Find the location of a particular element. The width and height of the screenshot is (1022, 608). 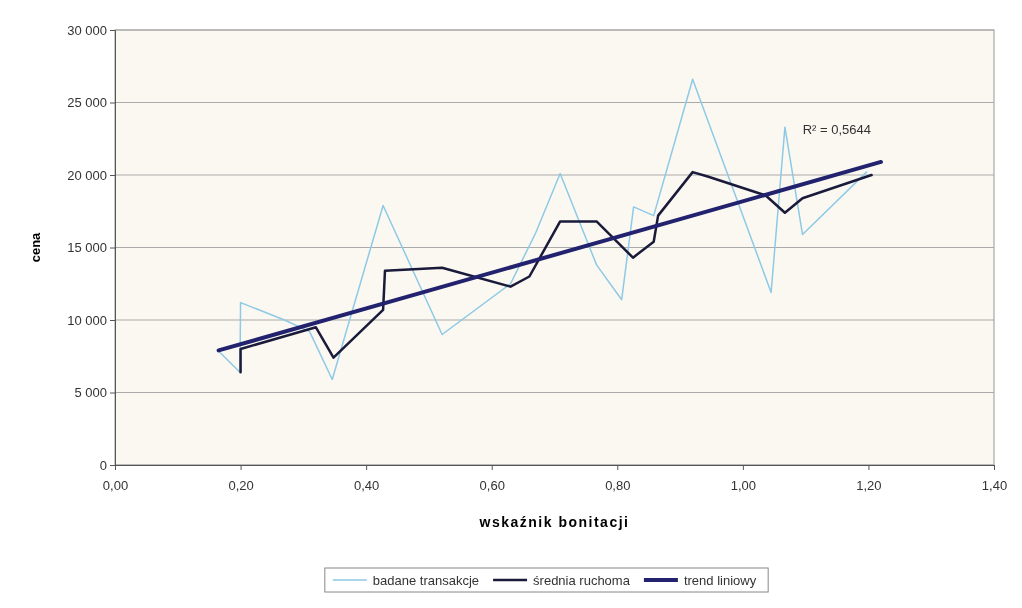

legend-label: badane transakcje is located at coordinates (426, 580).